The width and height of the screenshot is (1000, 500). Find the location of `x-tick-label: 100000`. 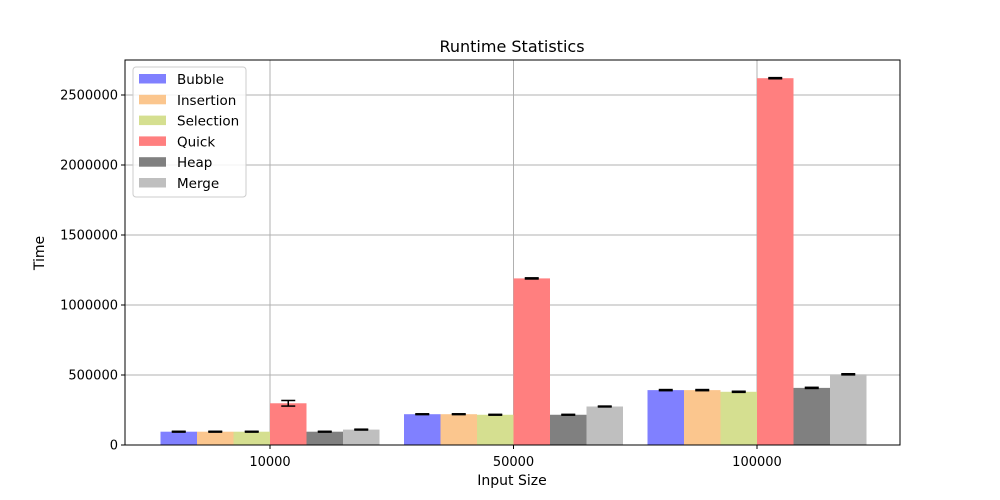

x-tick-label: 100000 is located at coordinates (757, 462).